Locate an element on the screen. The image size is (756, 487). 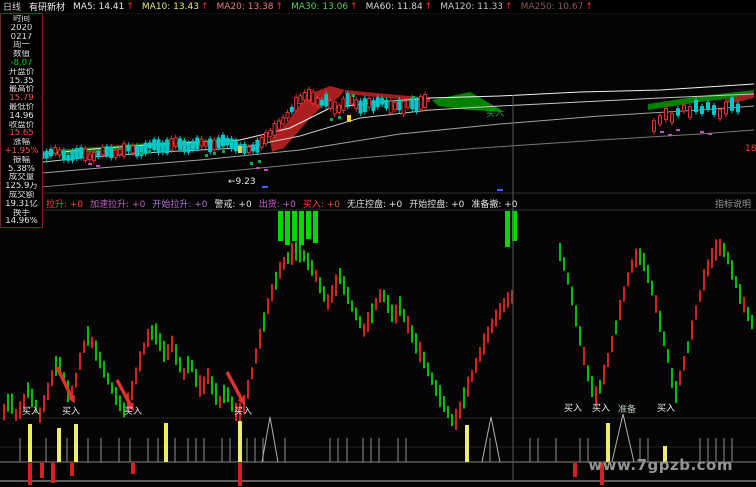
quote-info-line: 数值 is located at coordinates (21, 54).